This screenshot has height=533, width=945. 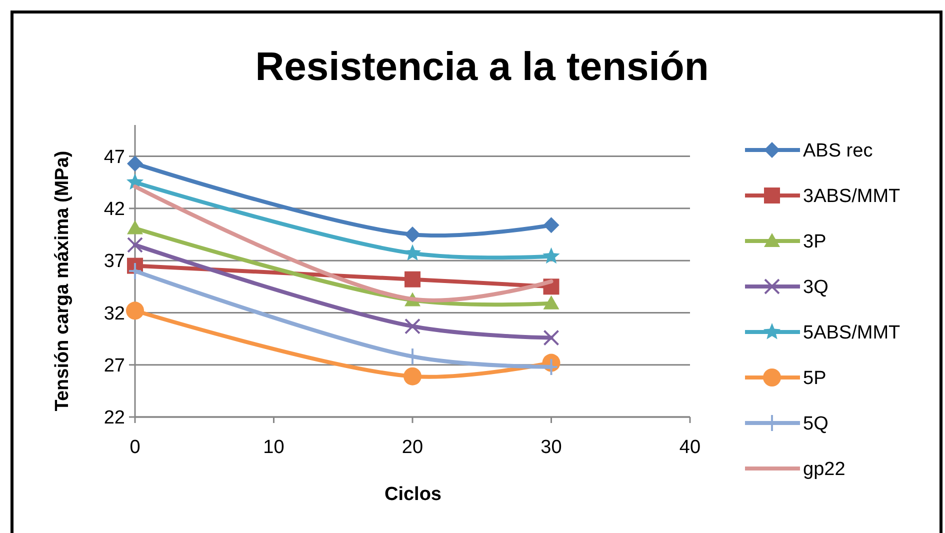 What do you see at coordinates (273, 447) in the screenshot?
I see `x-tick-label: 10` at bounding box center [273, 447].